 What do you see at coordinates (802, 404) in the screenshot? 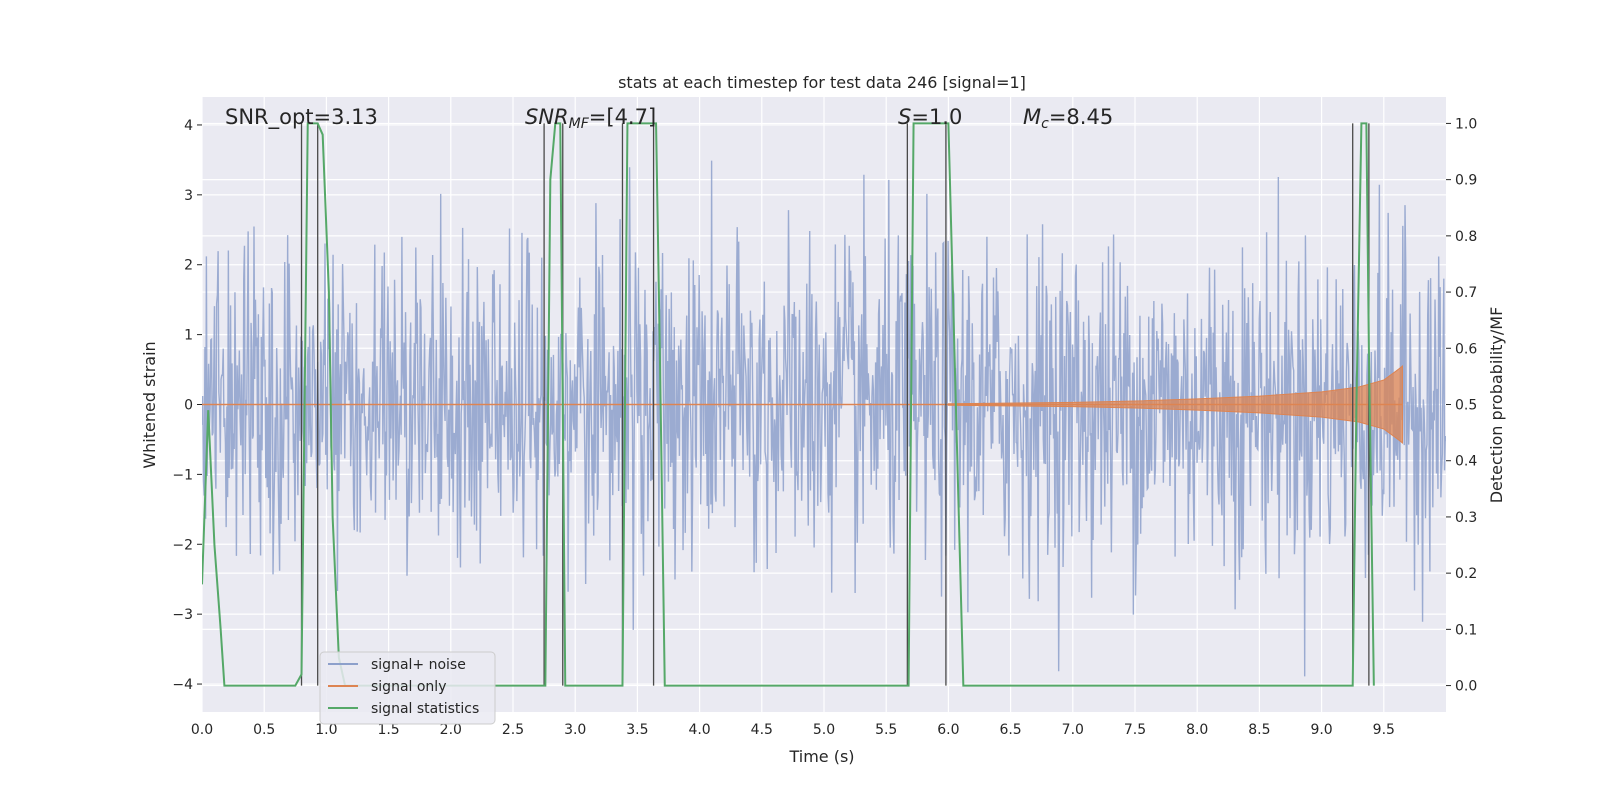
I see `series-signal-only` at bounding box center [802, 404].